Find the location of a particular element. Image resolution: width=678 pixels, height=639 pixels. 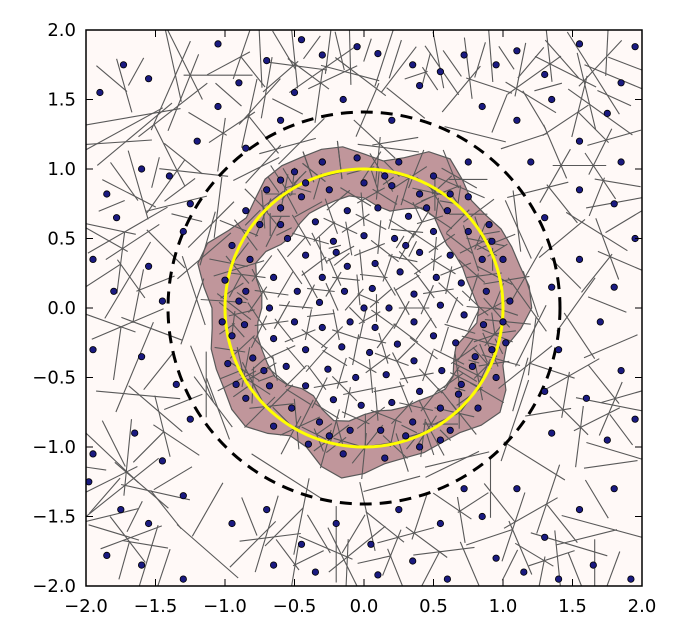

x-tick-label: 1.0 is located at coordinates (503, 606).